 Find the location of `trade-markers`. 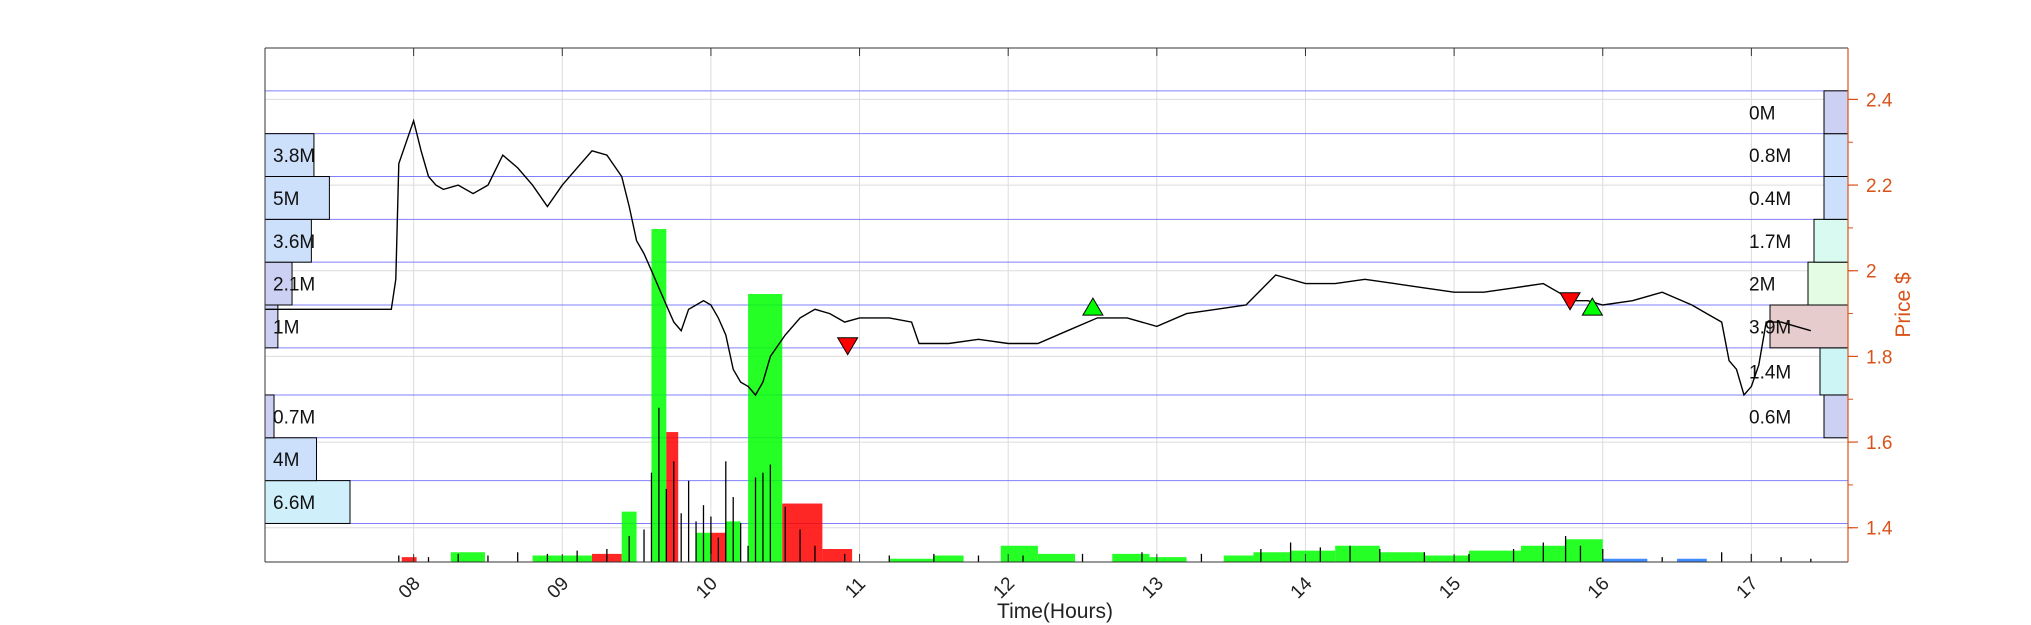

trade-markers is located at coordinates (1220, 324).